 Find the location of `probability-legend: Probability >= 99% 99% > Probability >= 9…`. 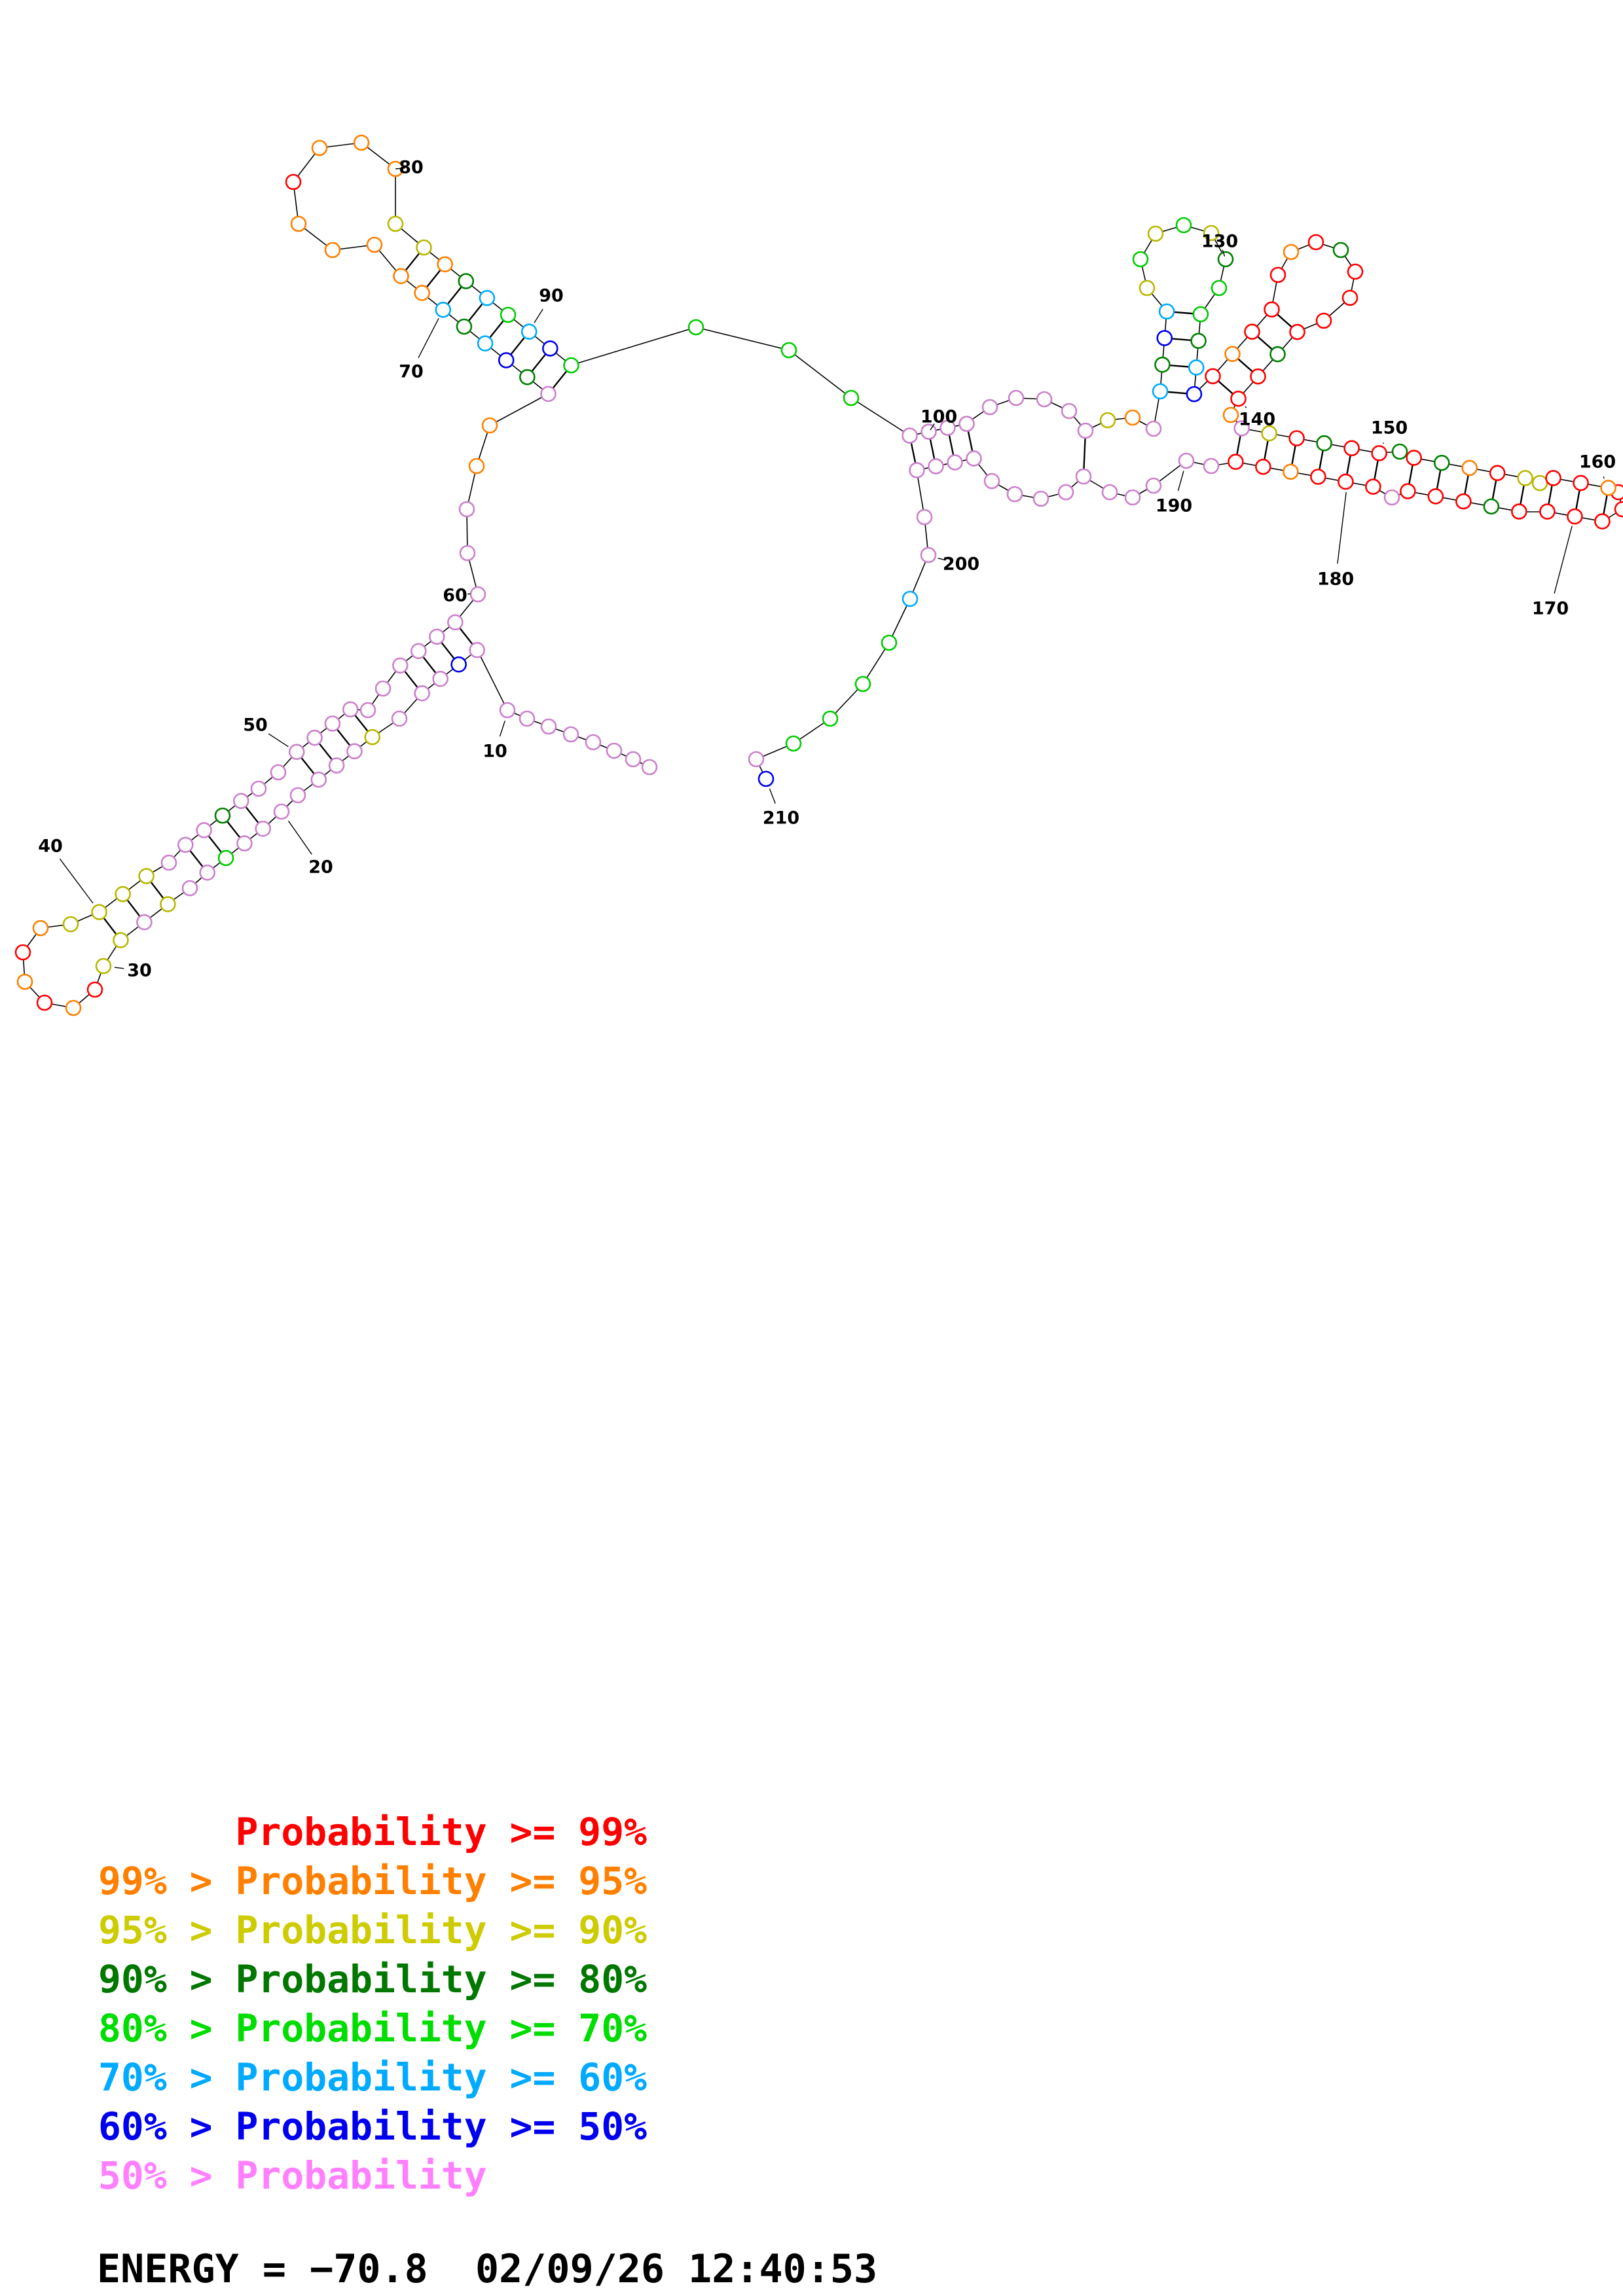

probability-legend: Probability >= 99% 99% > Probability >= 9… is located at coordinates (372, 2004).